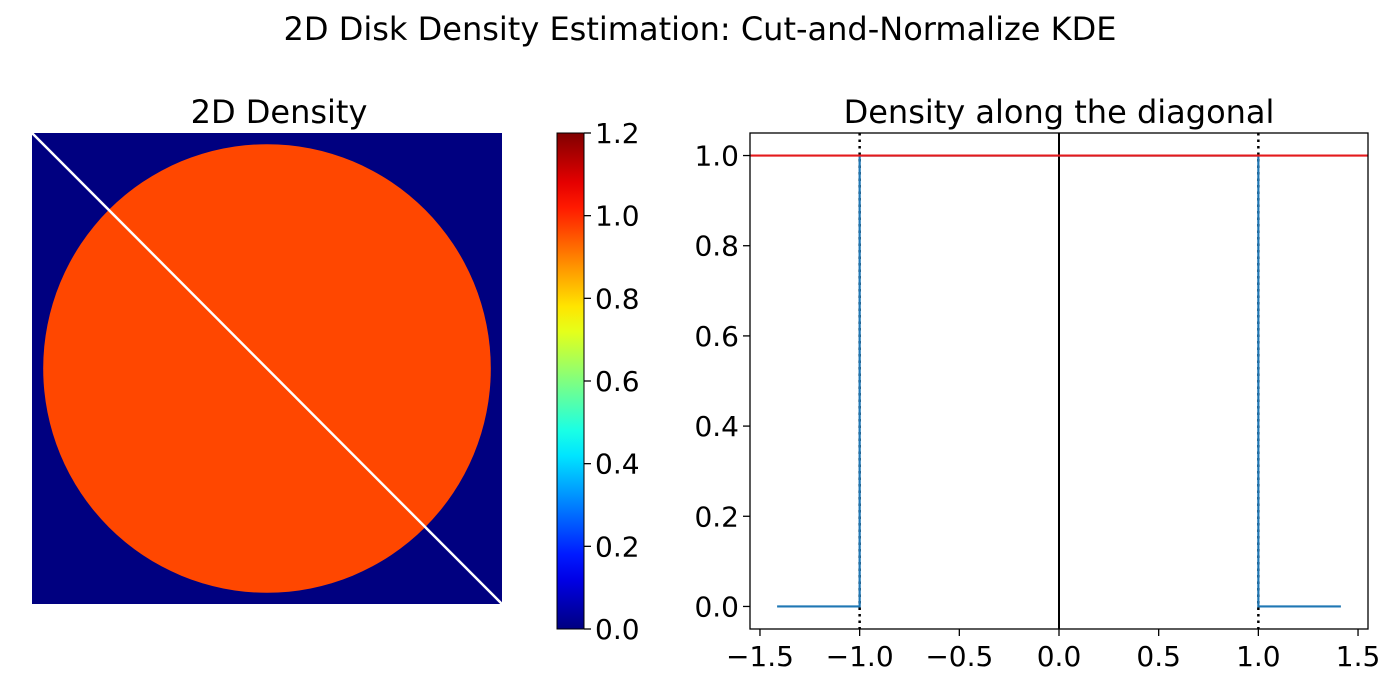  Describe the element at coordinates (716, 156) in the screenshot. I see `y-tick-label: 1.0` at that location.